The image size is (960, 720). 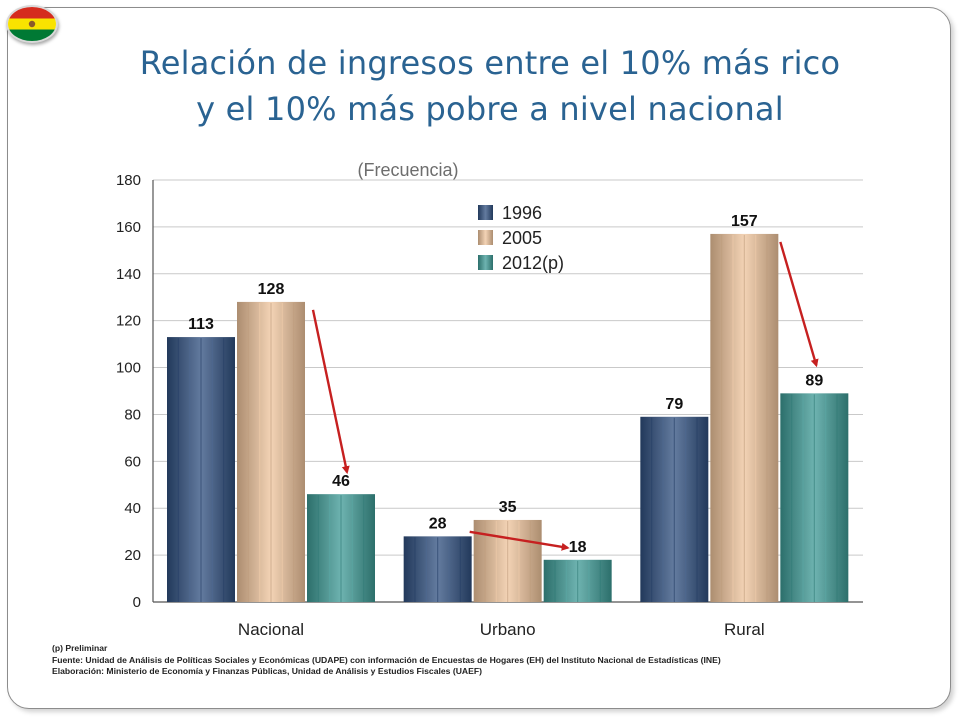 I want to click on y-tick-label: 140, so click(x=128, y=274).